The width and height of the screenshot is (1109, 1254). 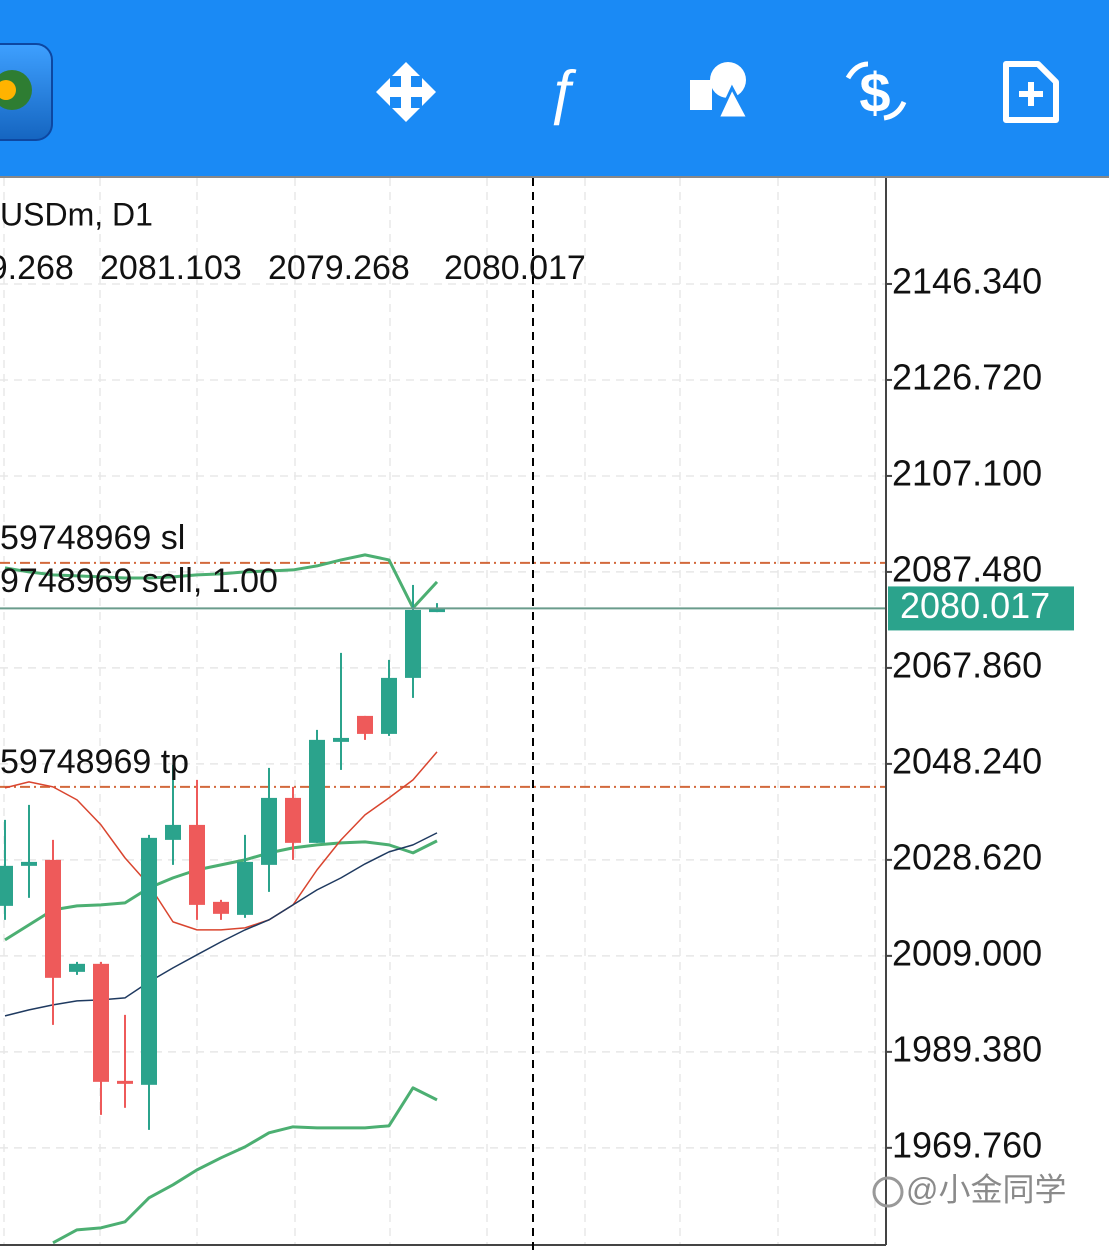 I want to click on price-tag, so click(x=981, y=608).